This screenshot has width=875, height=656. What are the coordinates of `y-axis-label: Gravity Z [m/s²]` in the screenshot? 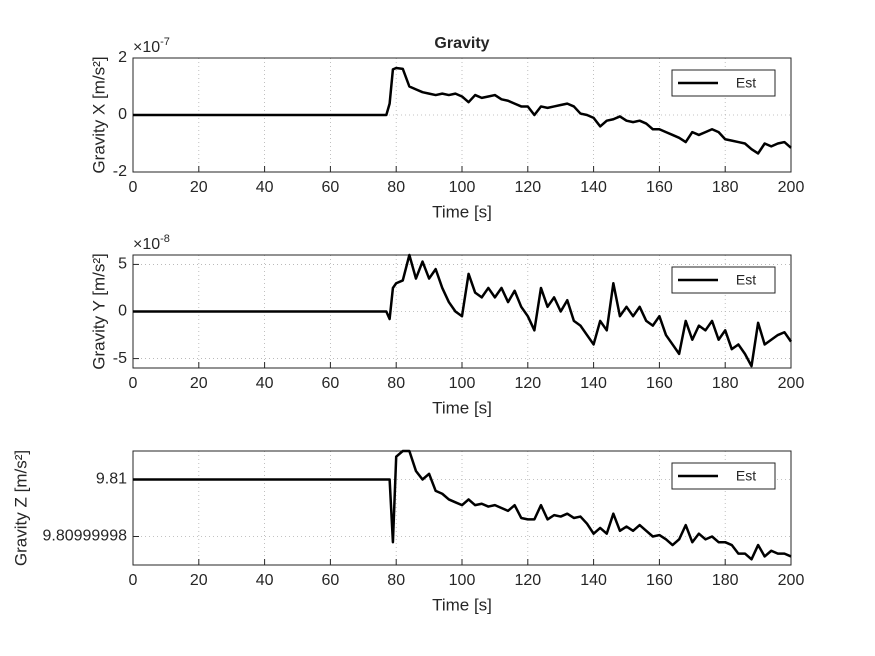 It's located at (20, 508).